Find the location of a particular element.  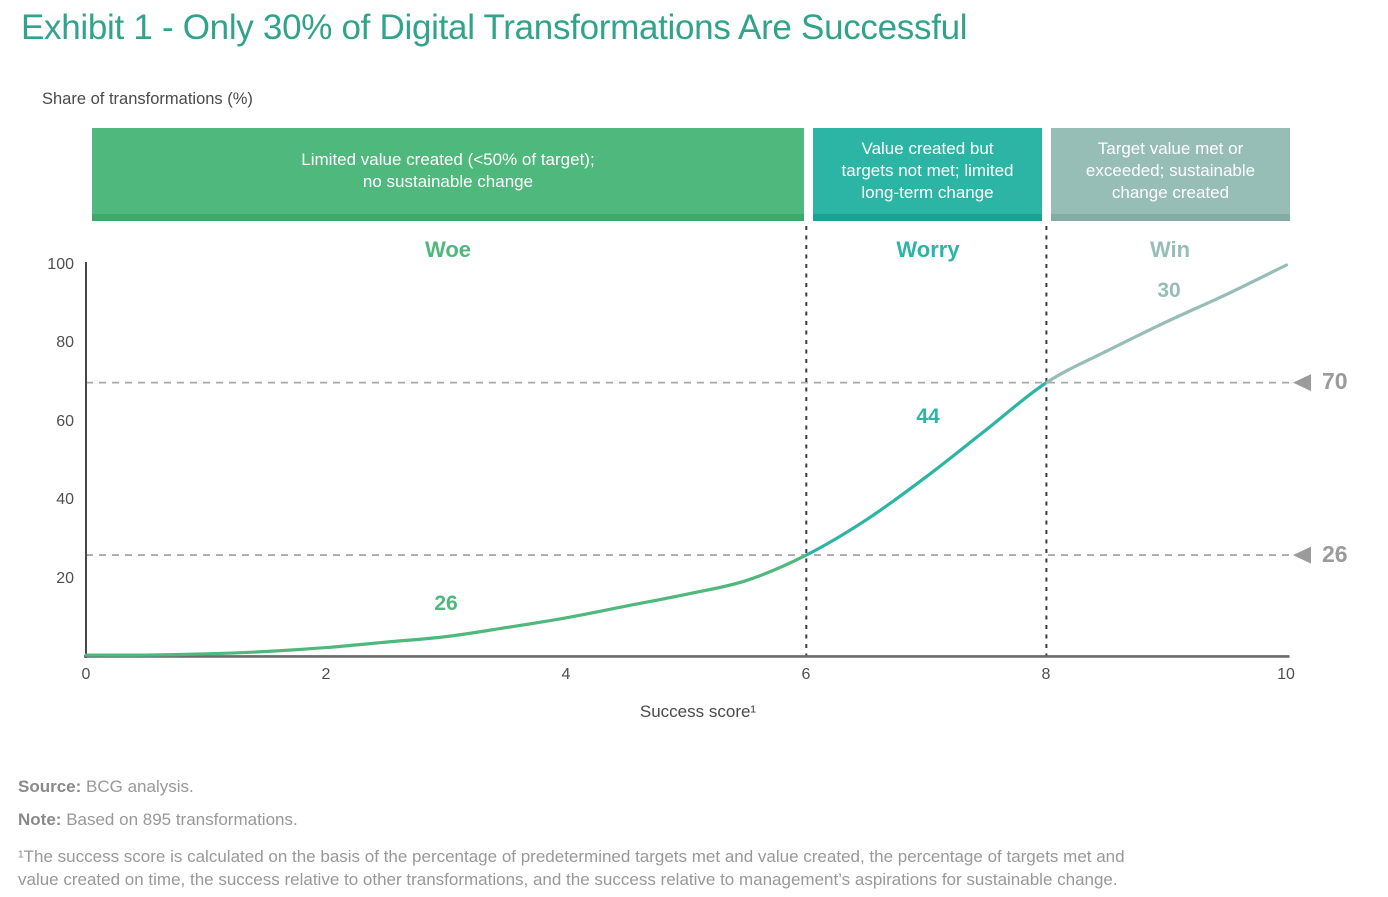

x-tick-2: 2 is located at coordinates (326, 674).